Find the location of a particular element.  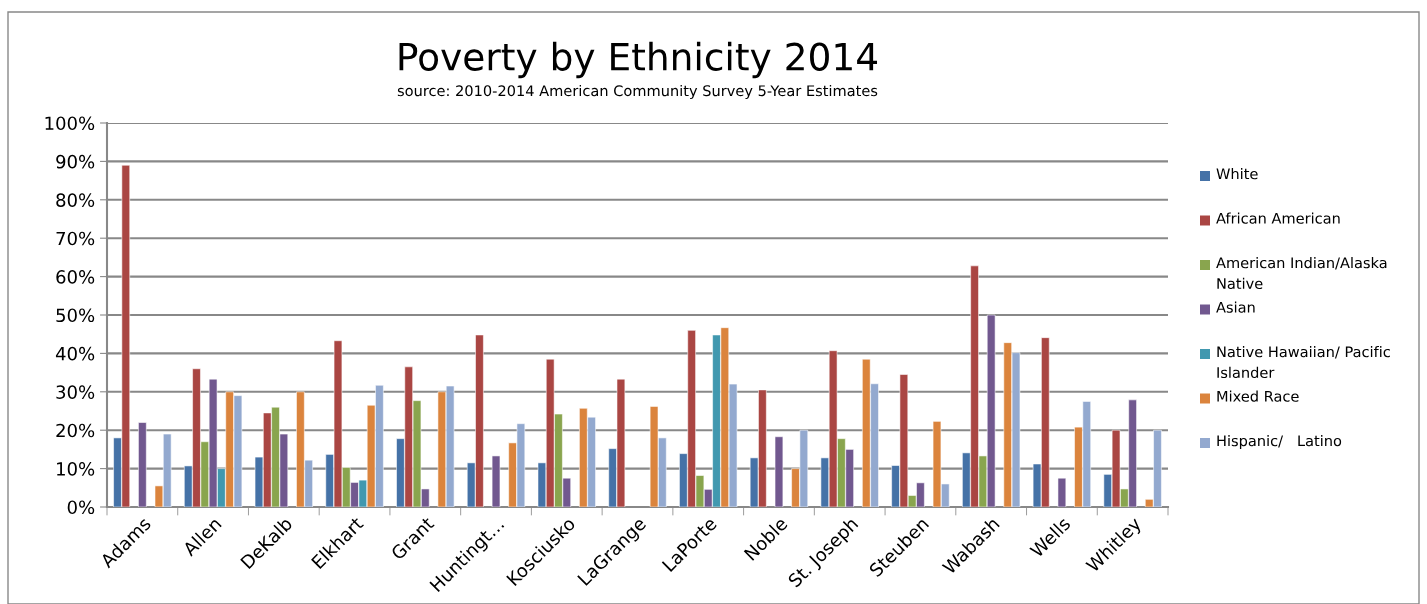

y-tick-label: 100% is located at coordinates (70, 123).